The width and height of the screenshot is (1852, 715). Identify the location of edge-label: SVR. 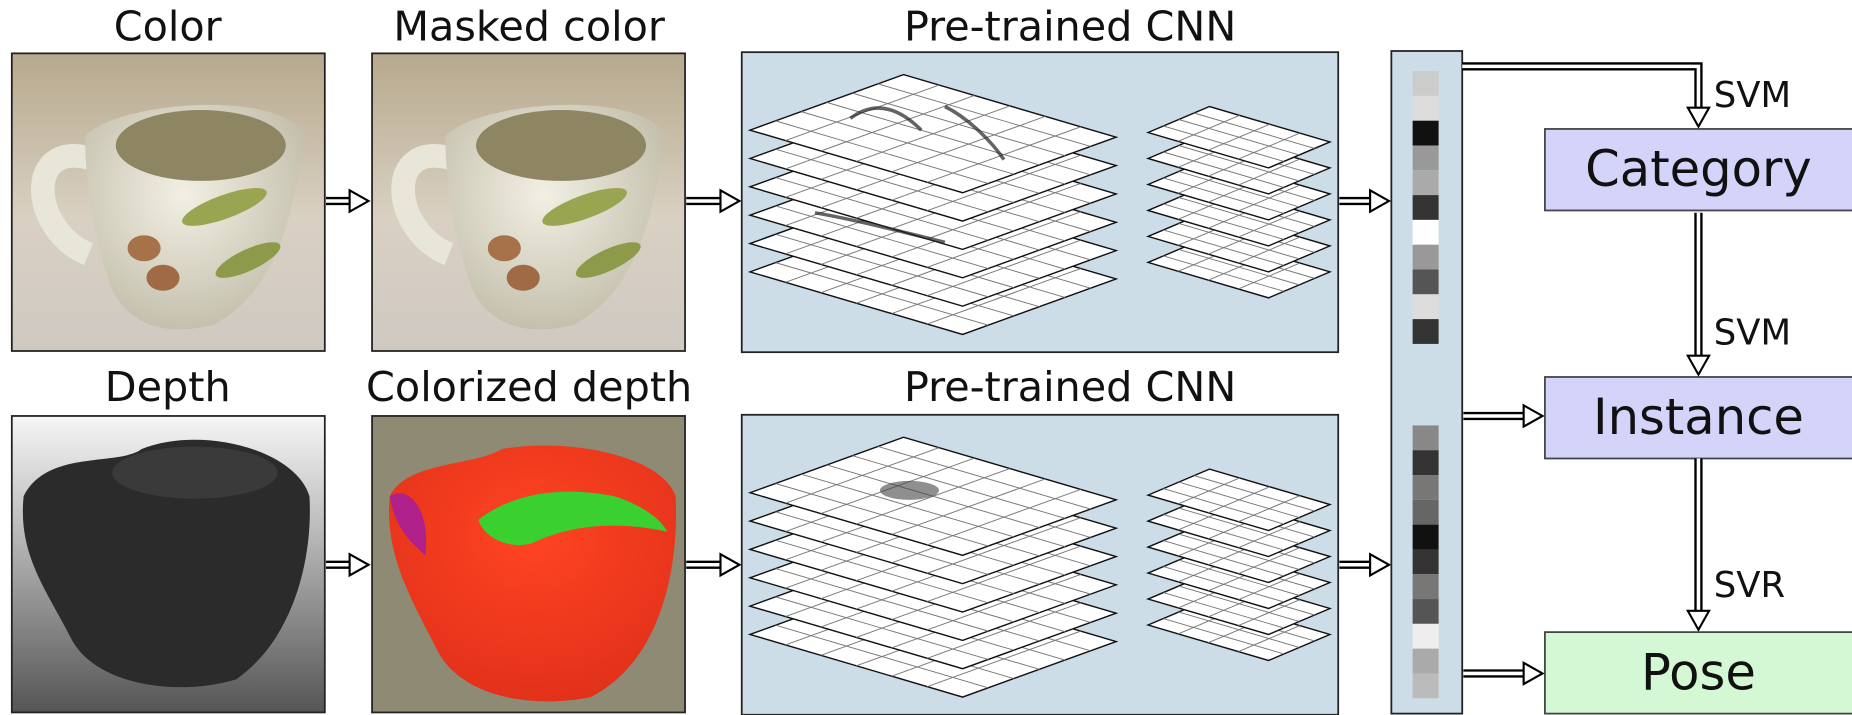
(1749, 585).